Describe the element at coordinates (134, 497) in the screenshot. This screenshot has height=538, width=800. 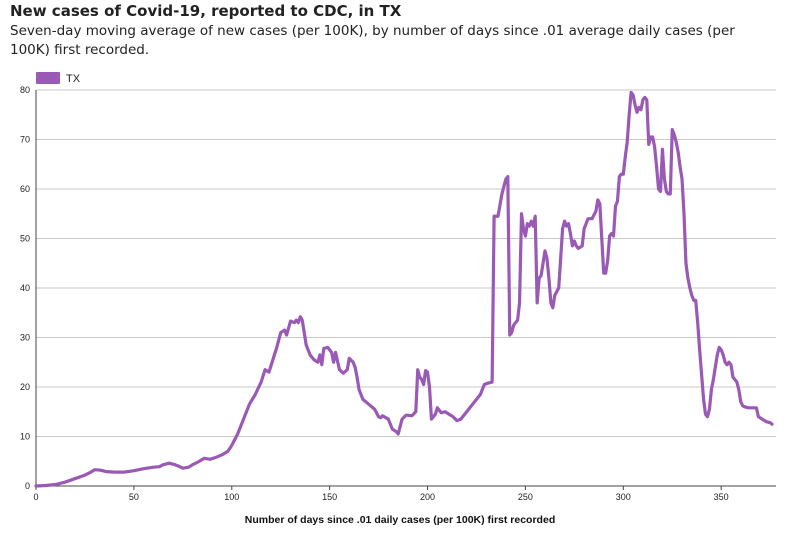
I see `x-tick-label-50: 50` at that location.